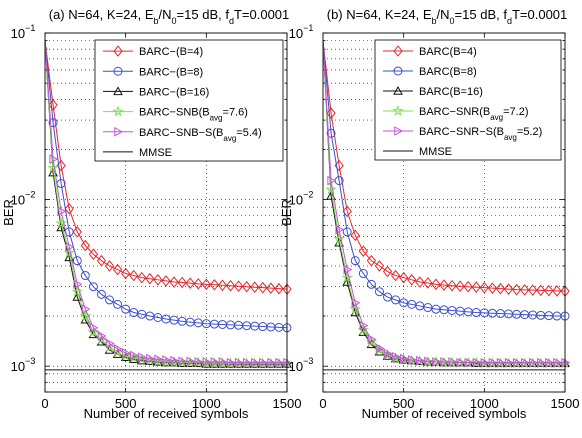 This screenshot has width=582, height=438. I want to click on y-tick-label: 10⁻¹, so click(301, 32).